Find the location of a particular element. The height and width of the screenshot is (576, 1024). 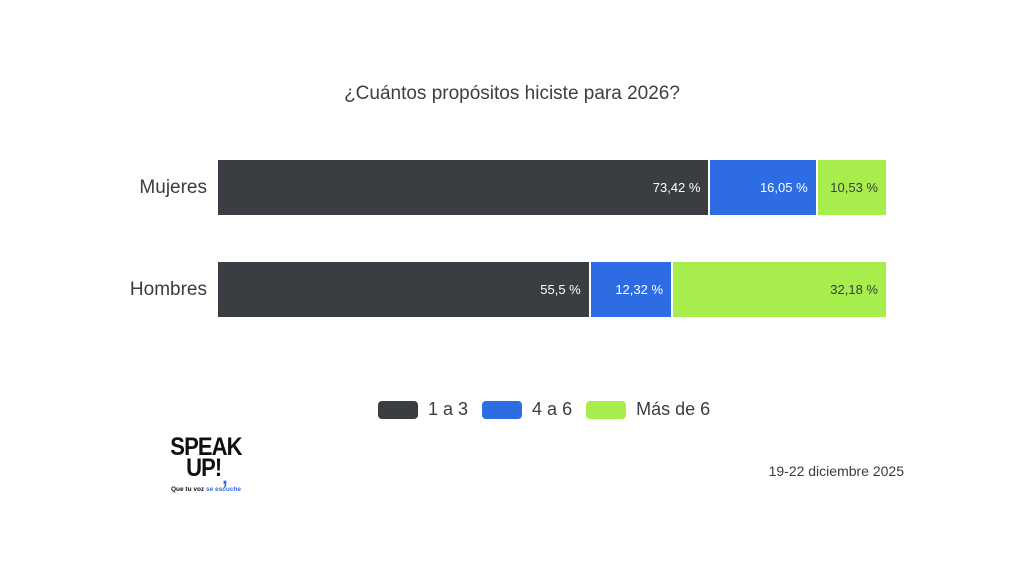

bar-segment: 10,53 % is located at coordinates (850, 187).